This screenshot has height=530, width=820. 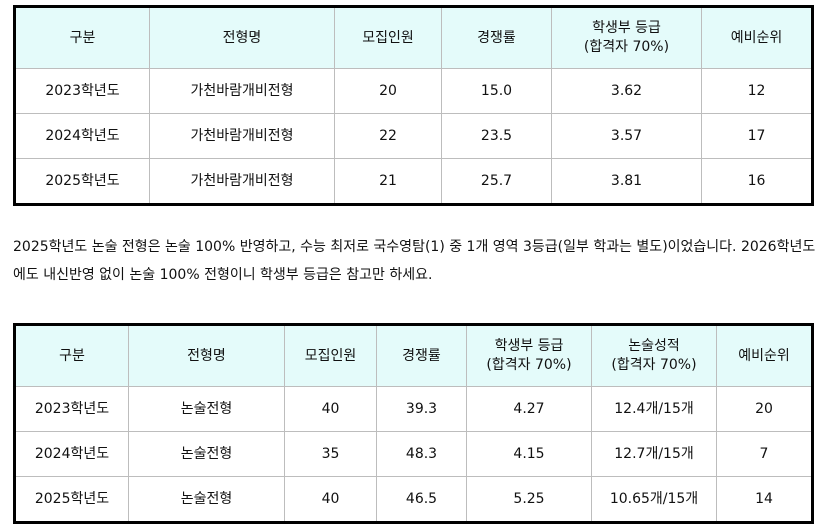 I want to click on table-cell: 16, so click(x=757, y=181).